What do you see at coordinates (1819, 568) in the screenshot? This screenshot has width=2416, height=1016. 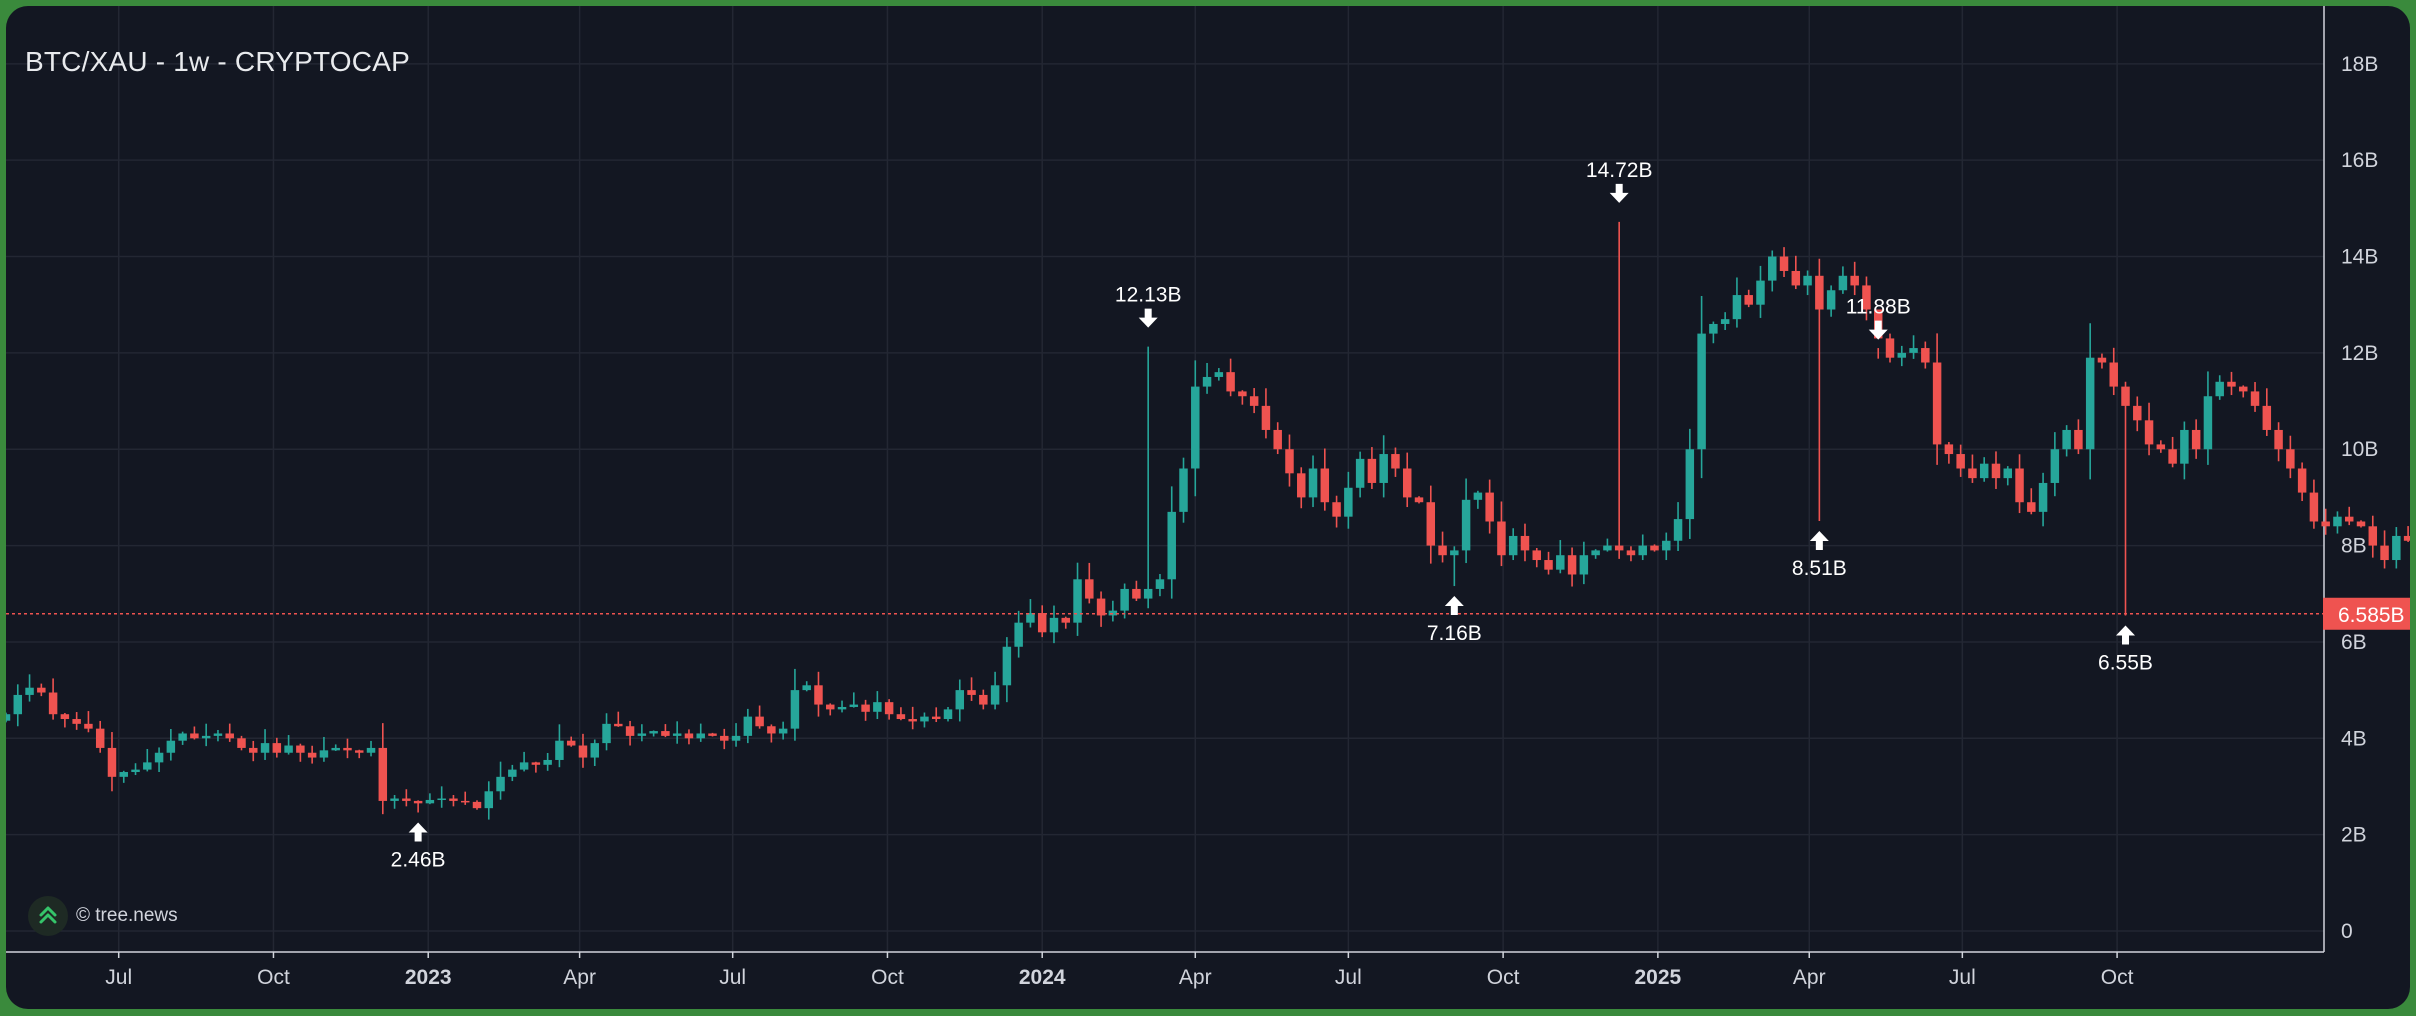 I see `annotation-label: 8.51B` at bounding box center [1819, 568].